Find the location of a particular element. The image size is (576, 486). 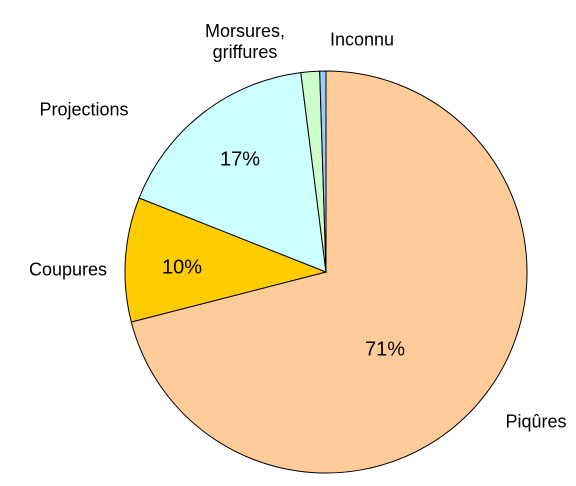

data-label: 71% is located at coordinates (385, 349).